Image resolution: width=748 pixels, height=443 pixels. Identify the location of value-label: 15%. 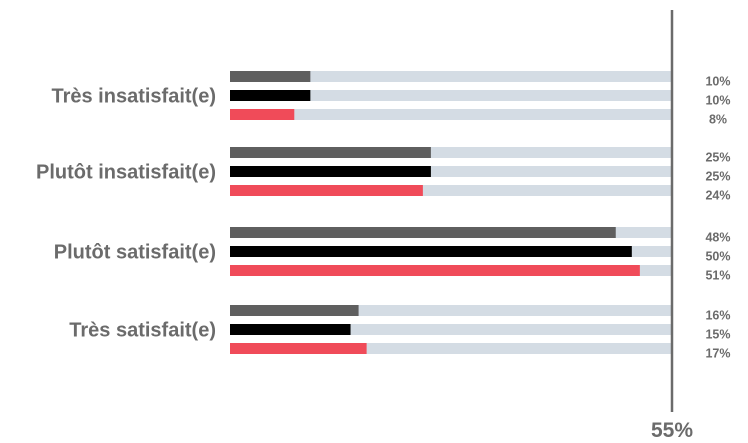
(717, 335).